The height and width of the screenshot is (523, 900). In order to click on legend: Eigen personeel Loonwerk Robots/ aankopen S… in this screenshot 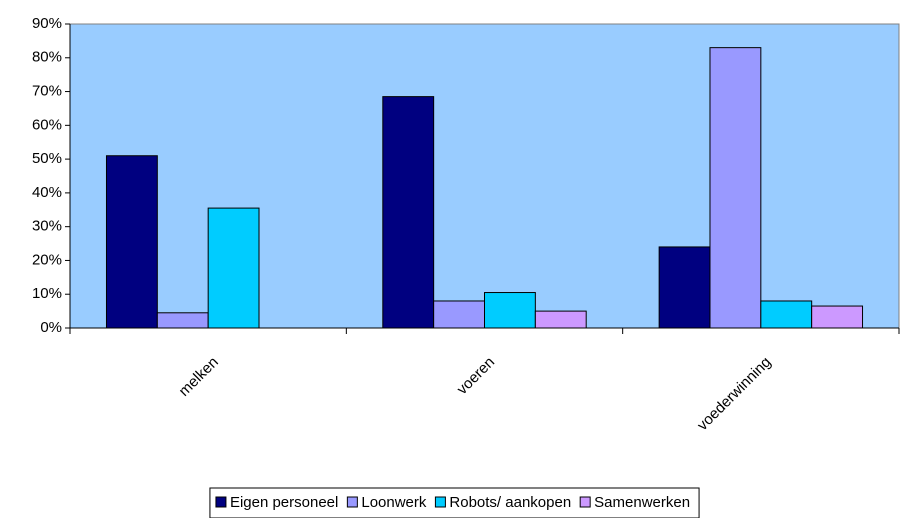, I will do `click(454, 503)`.